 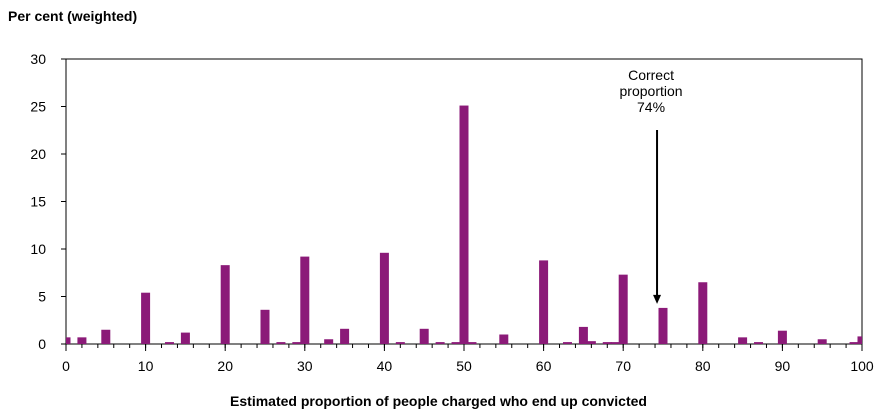 I want to click on y-axis-title: Per cent (weighted), so click(x=73, y=16).